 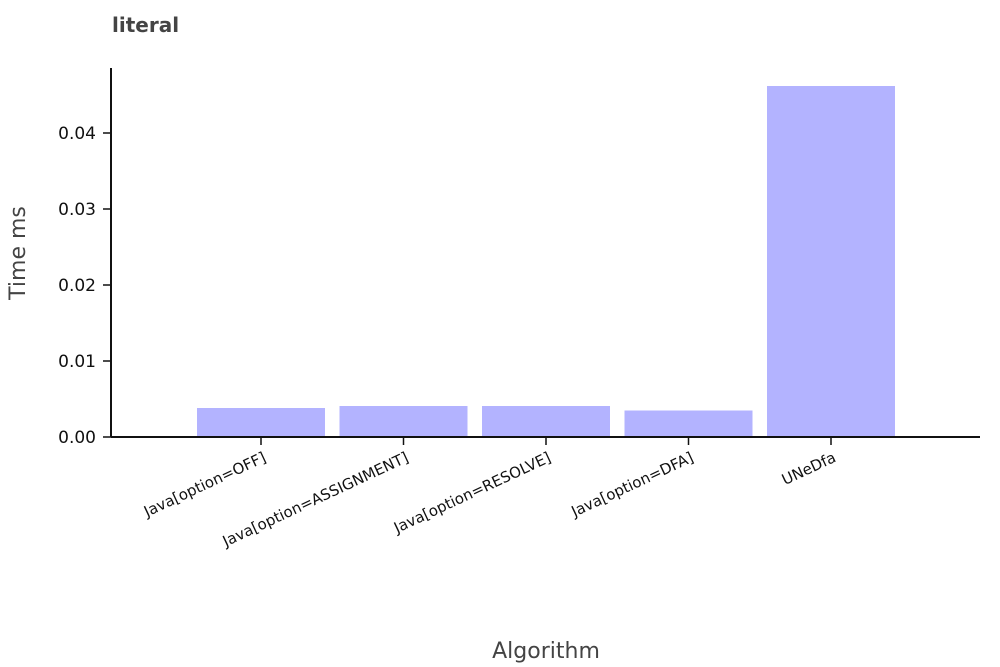 I want to click on y-tick-label: 0.01, so click(x=77, y=362).